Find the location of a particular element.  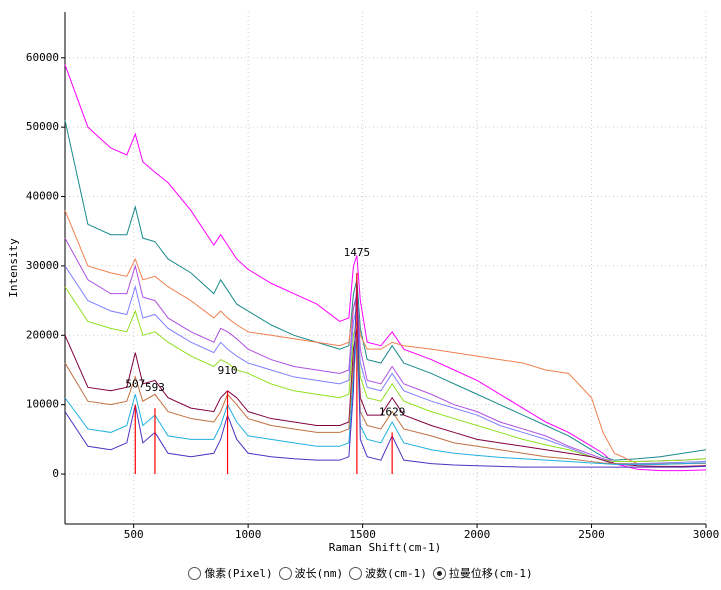

radio-option: 拉曼位移(cm-1) is located at coordinates (482, 573).